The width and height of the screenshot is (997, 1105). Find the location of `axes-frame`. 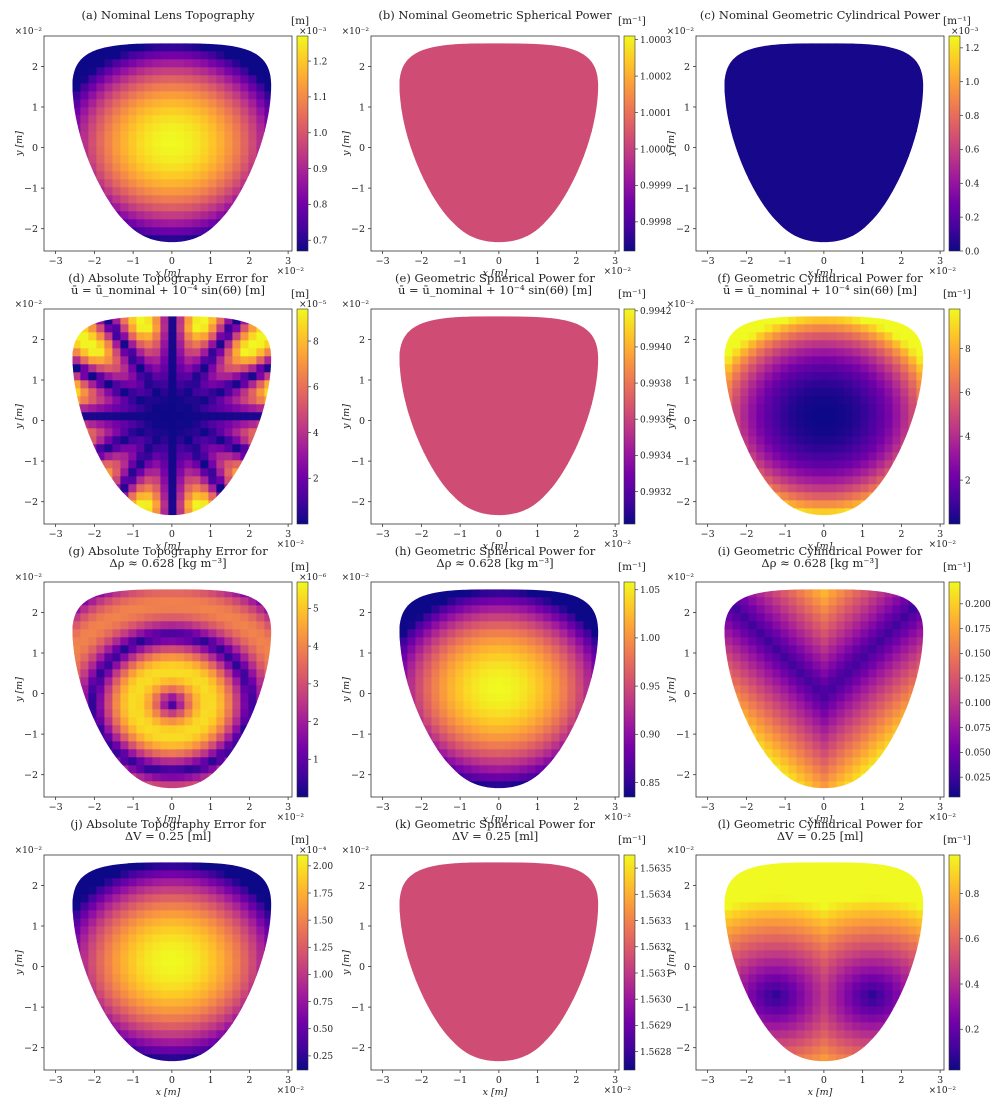

axes-frame is located at coordinates (820, 416).